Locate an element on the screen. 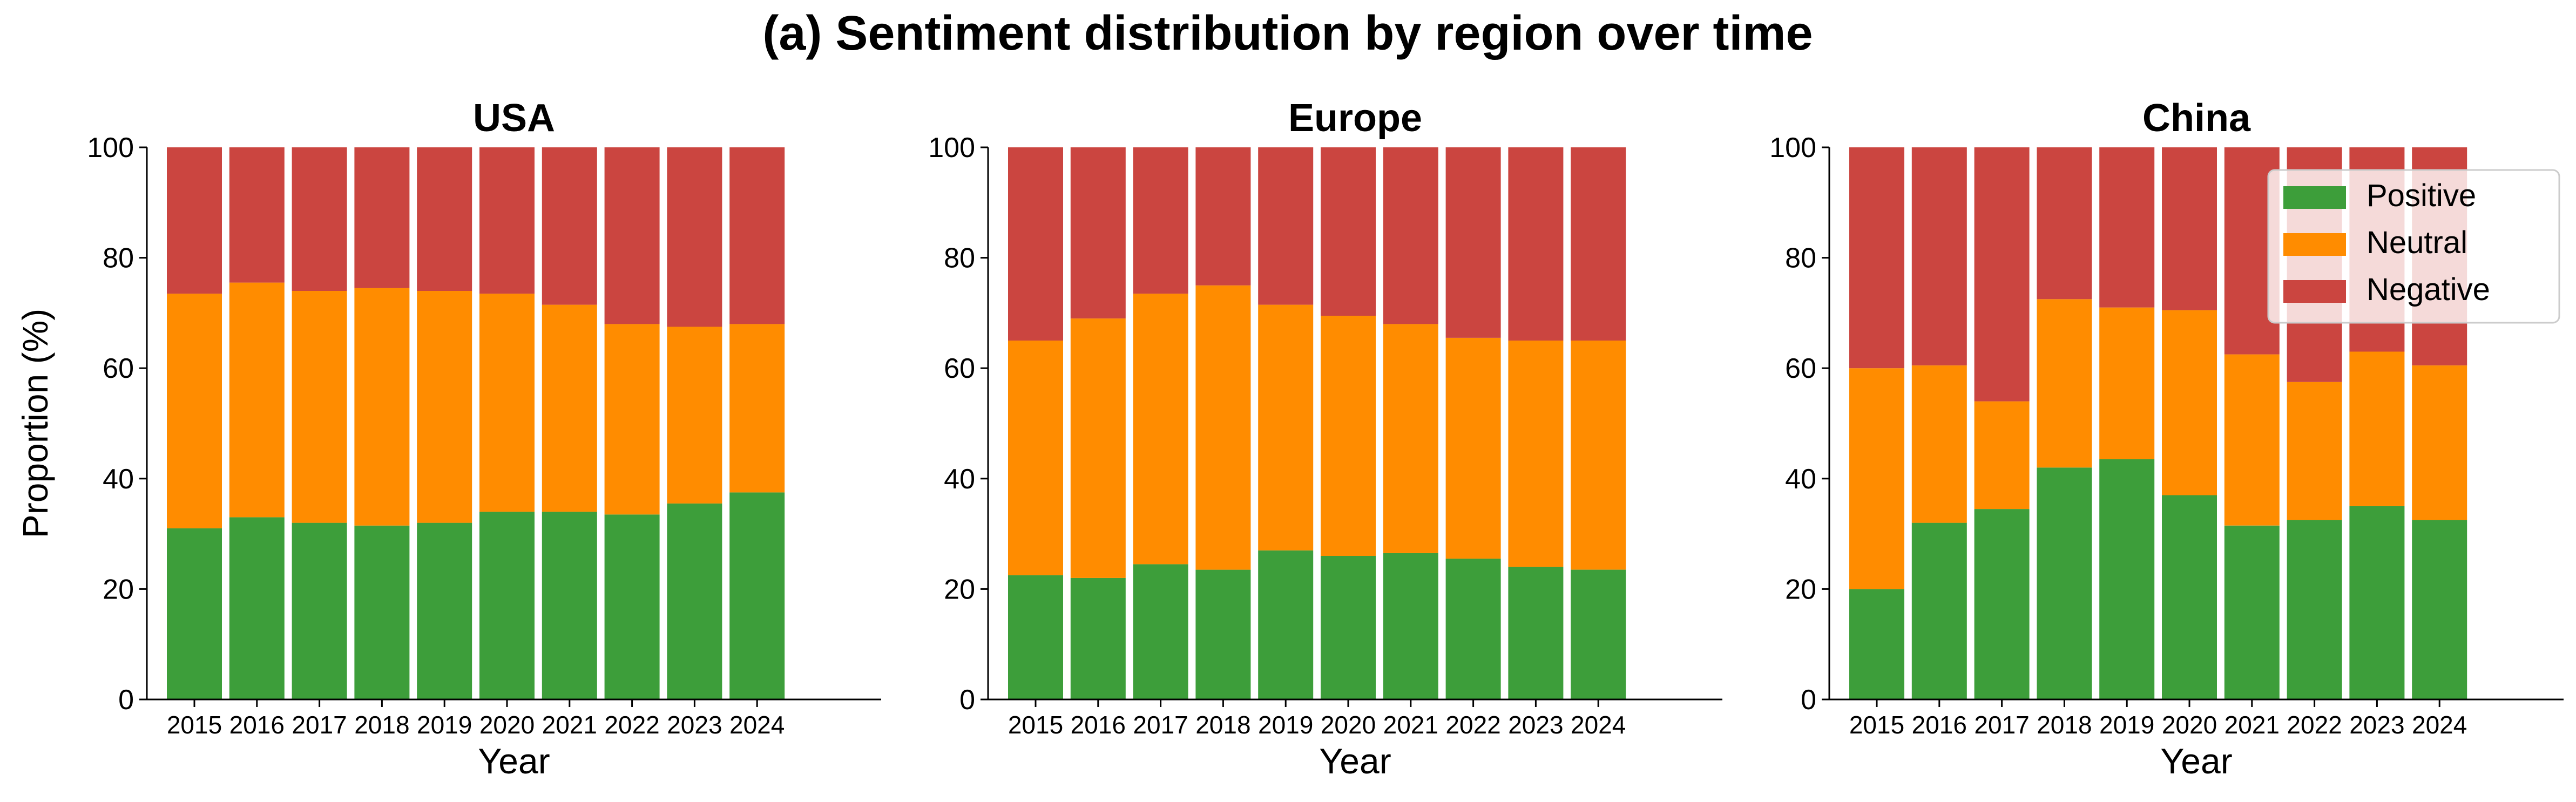 The image size is (2576, 802). bar-usa-positive-2022 is located at coordinates (632, 606).